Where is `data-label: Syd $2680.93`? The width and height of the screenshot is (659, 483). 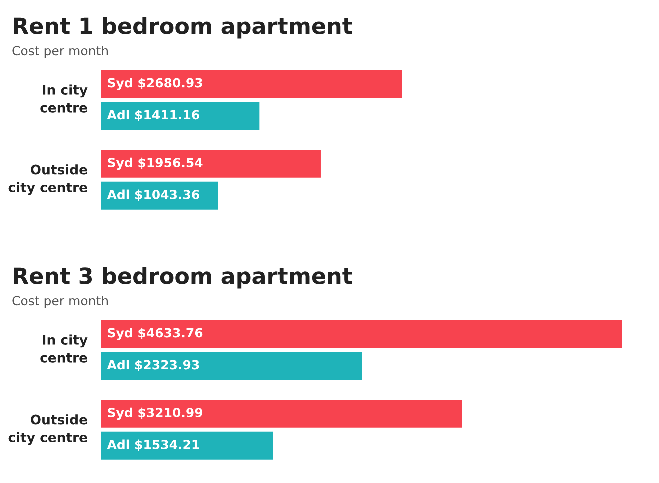
data-label: Syd $2680.93 is located at coordinates (155, 84).